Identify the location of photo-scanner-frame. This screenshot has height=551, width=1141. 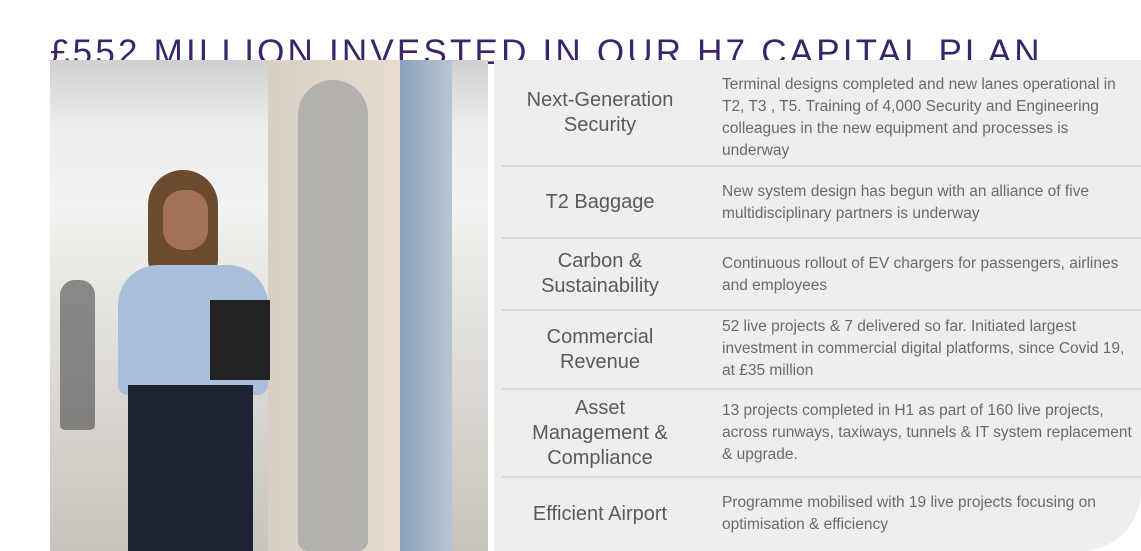
(426, 305).